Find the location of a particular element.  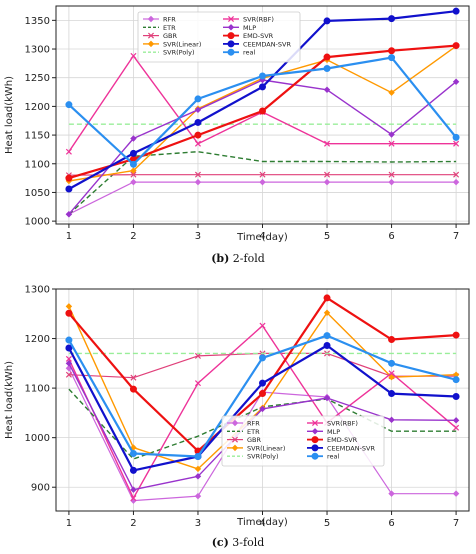

y-tick-label: 900 is located at coordinates (40, 488).